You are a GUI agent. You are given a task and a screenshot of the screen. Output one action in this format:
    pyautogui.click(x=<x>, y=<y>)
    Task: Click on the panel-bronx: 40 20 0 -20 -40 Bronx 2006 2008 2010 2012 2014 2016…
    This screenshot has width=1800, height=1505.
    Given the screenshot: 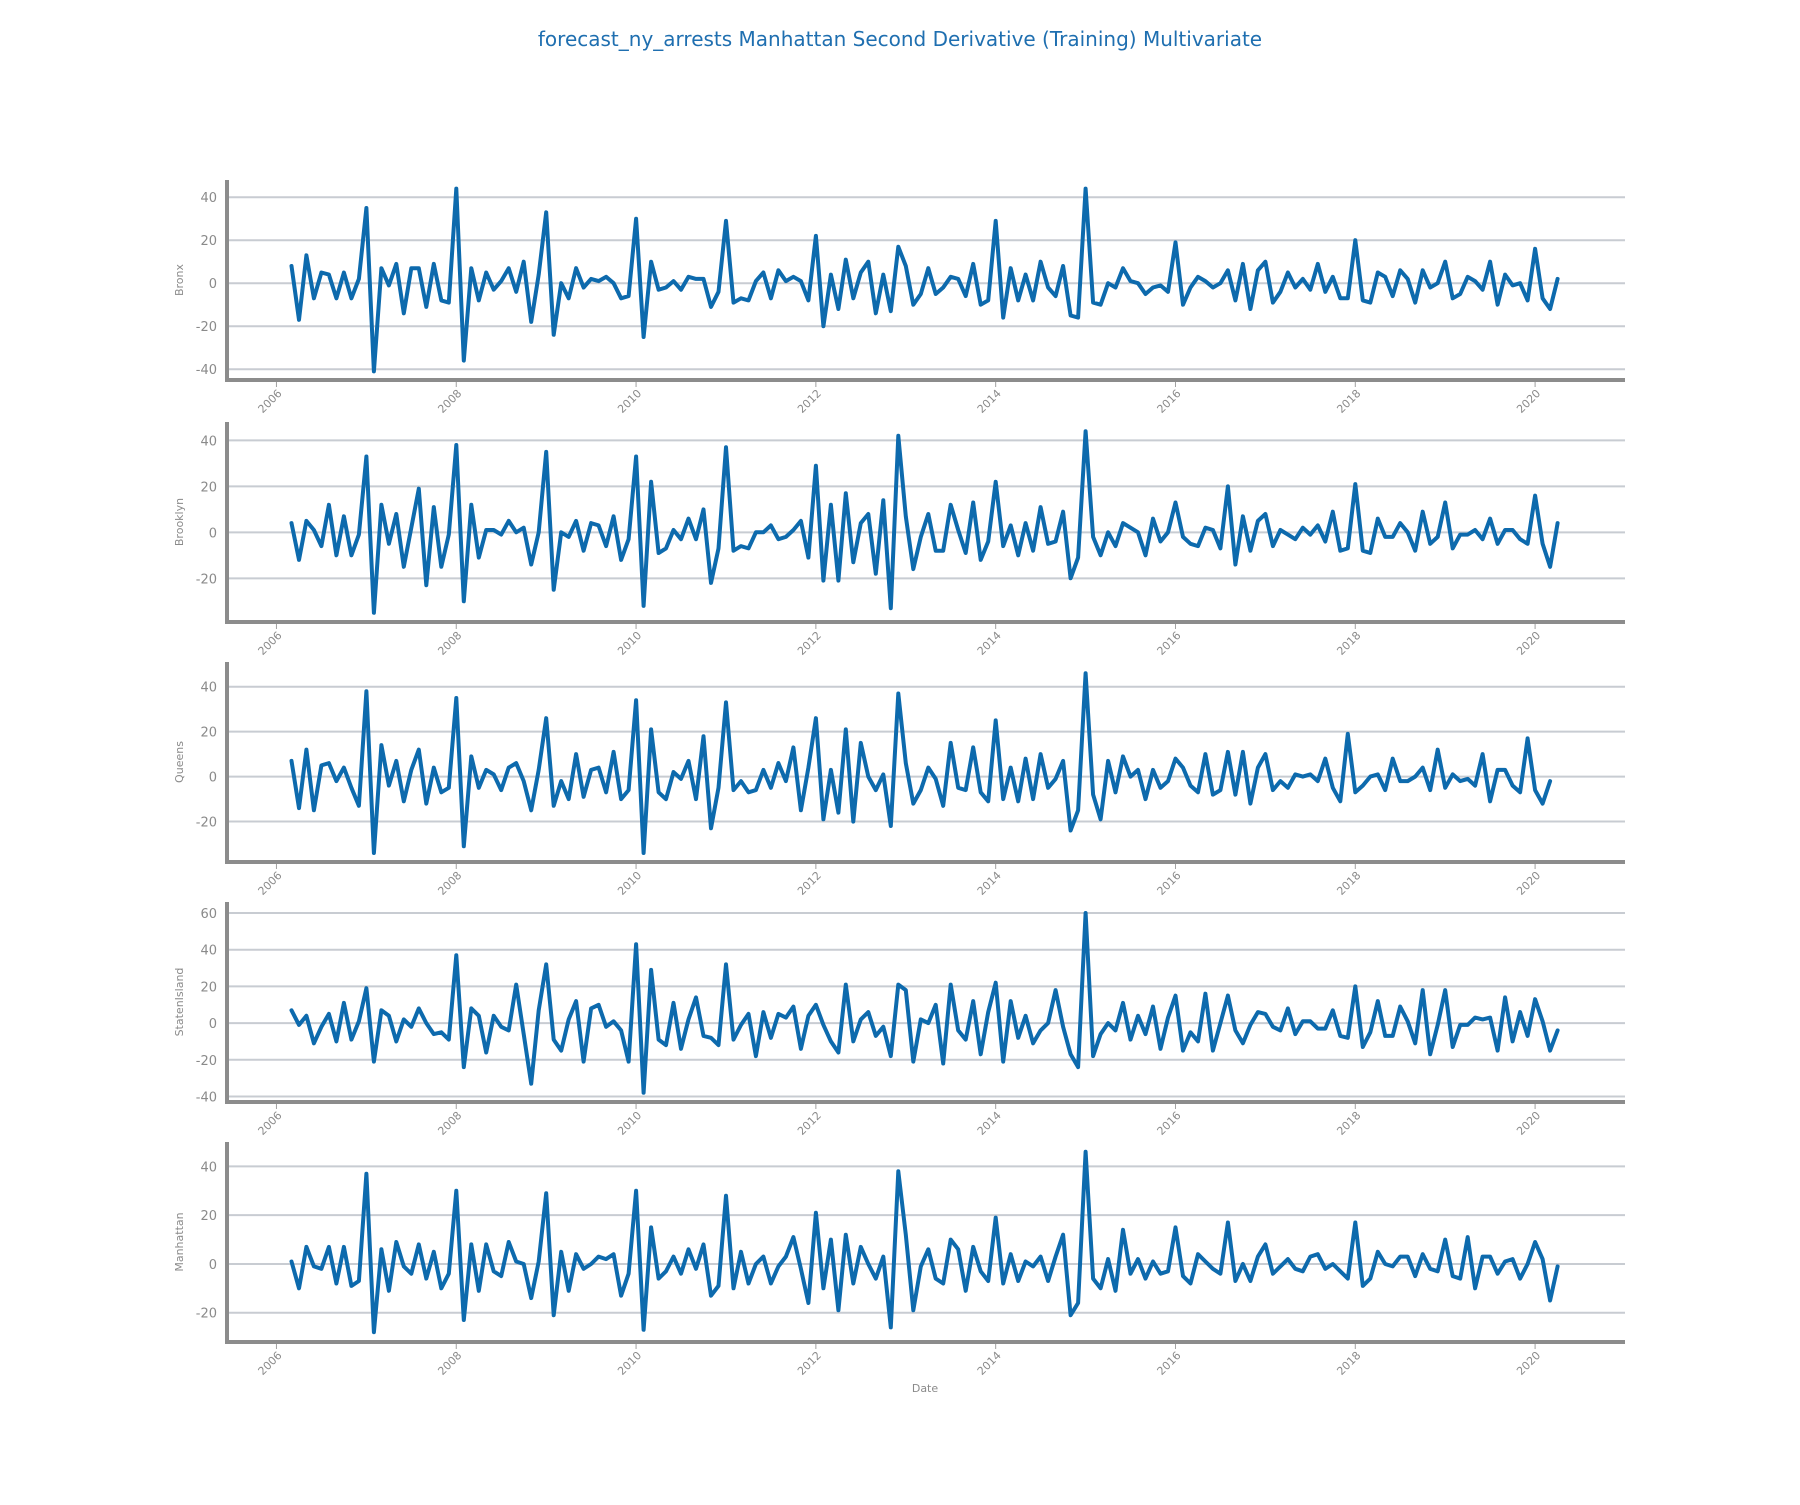 What is the action you would take?
    pyautogui.click(x=899, y=298)
    